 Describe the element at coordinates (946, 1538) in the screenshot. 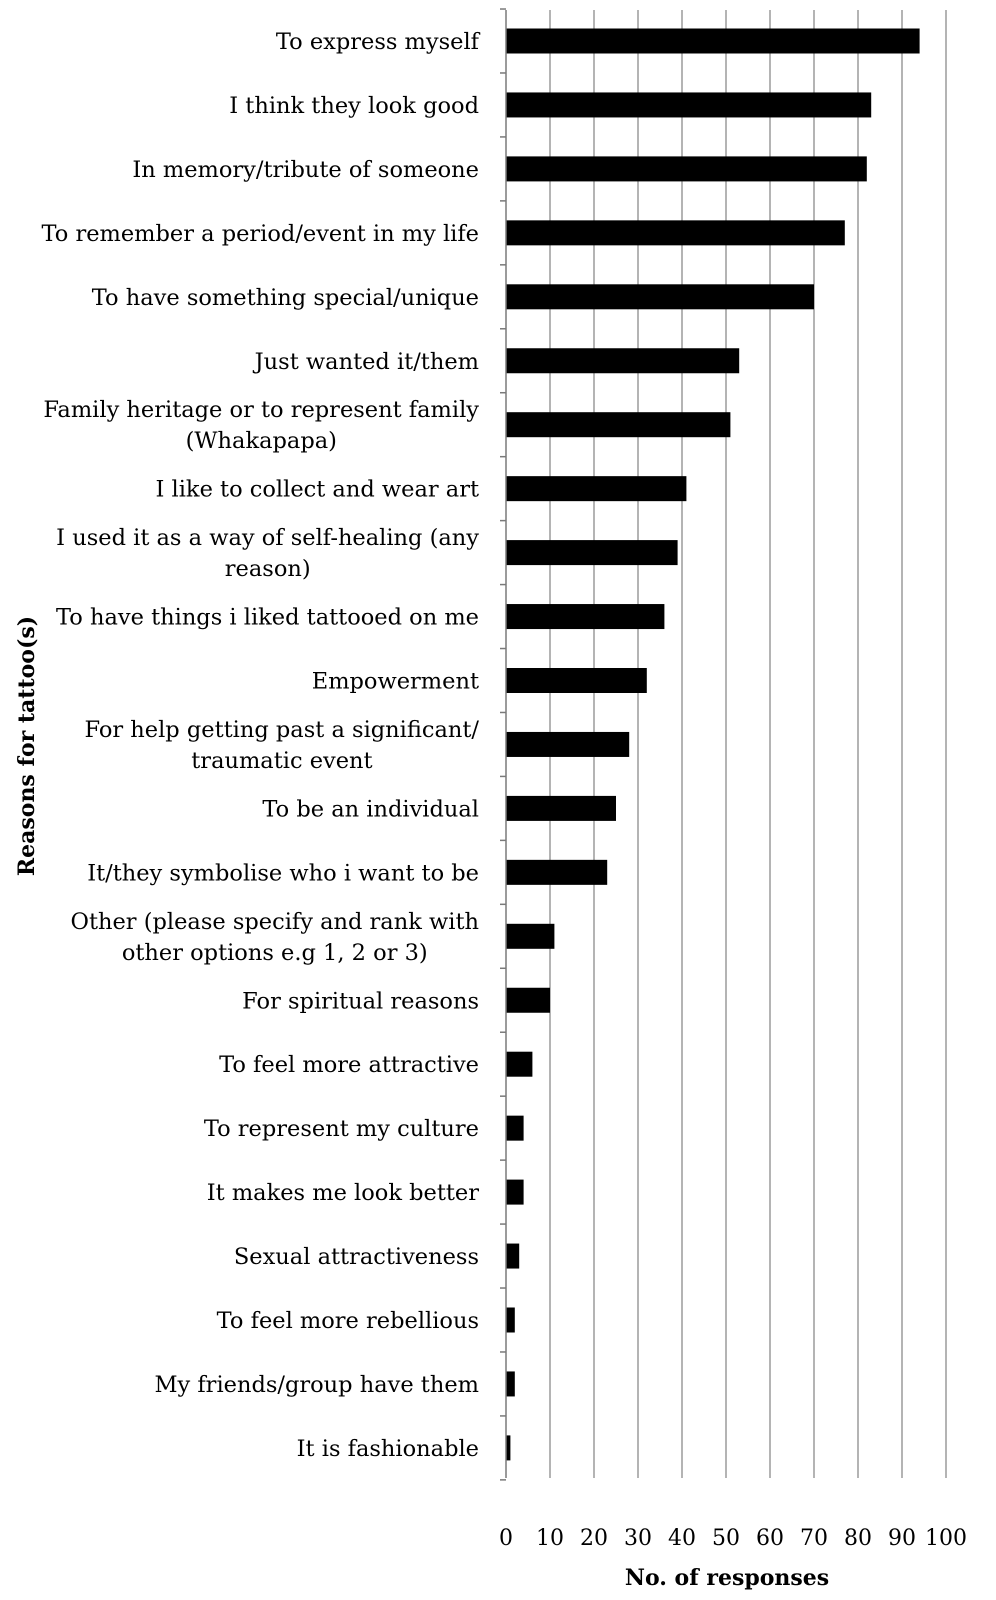

I see `x-tick-label: 100` at that location.